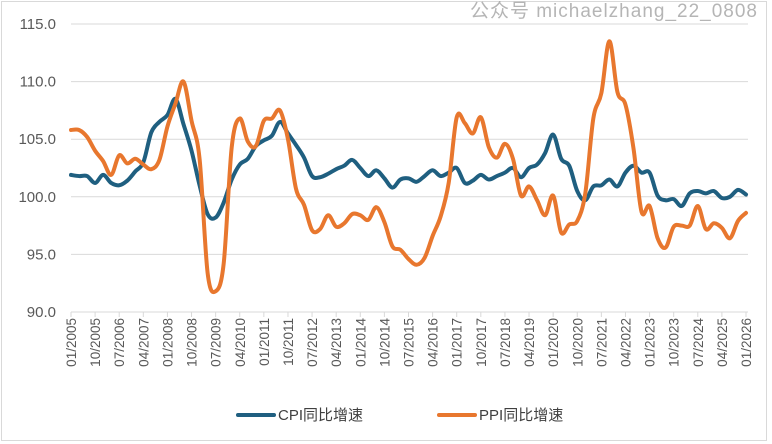  Describe the element at coordinates (481, 342) in the screenshot. I see `x-tick-label: 10/2017` at that location.